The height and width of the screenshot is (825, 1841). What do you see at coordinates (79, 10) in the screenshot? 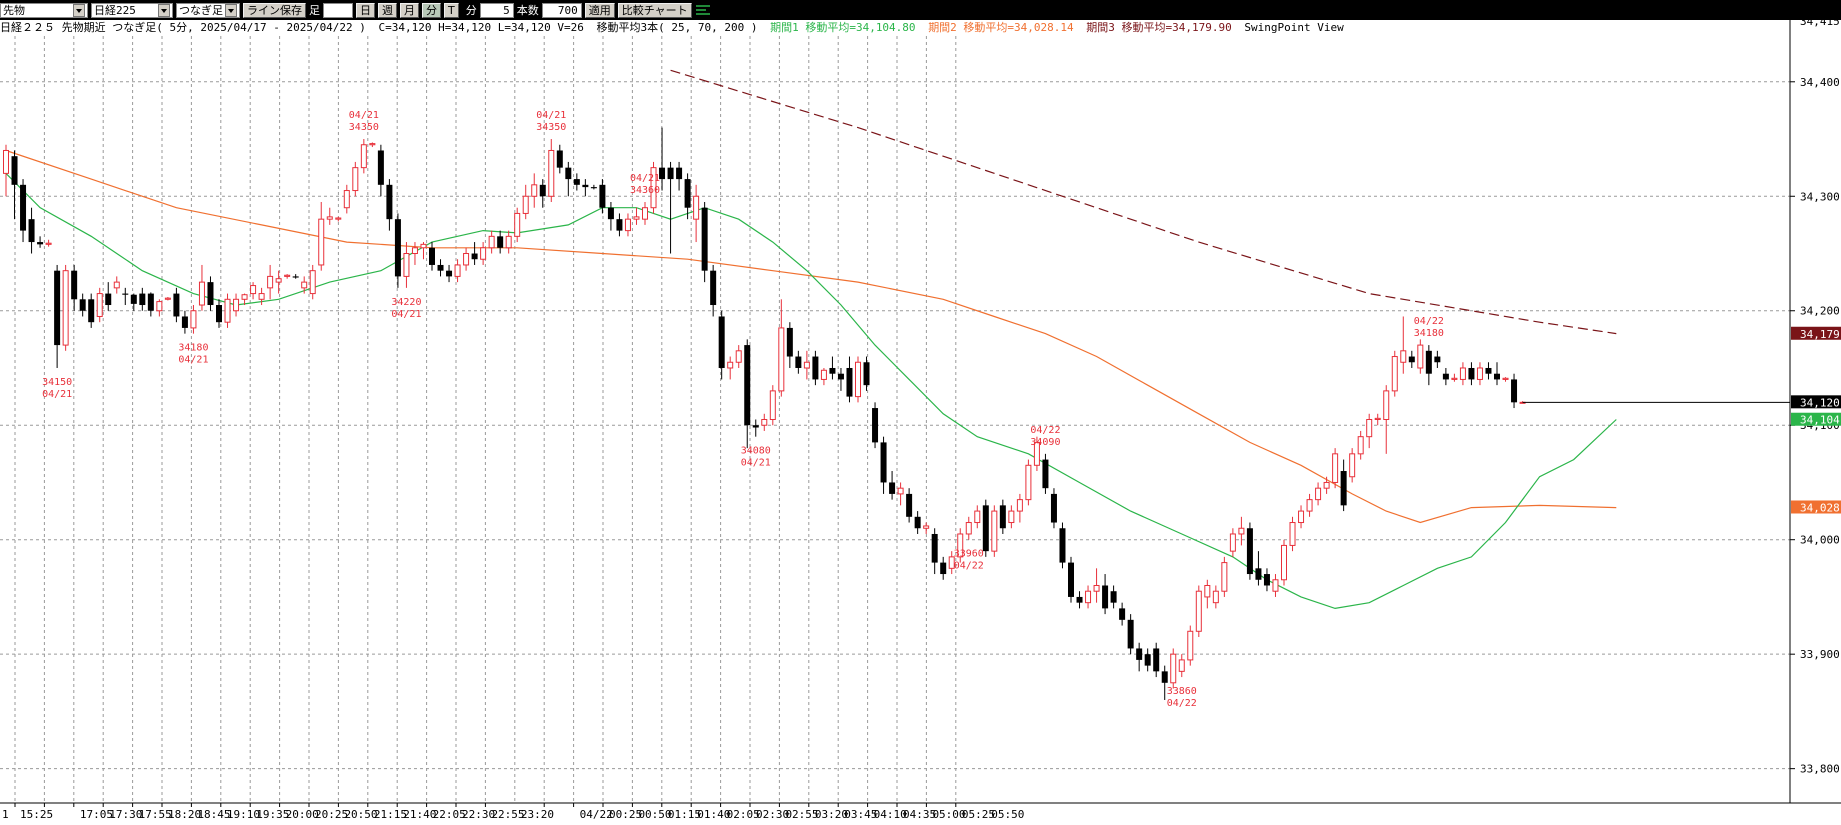
I see `chevron-down-icon` at bounding box center [79, 10].